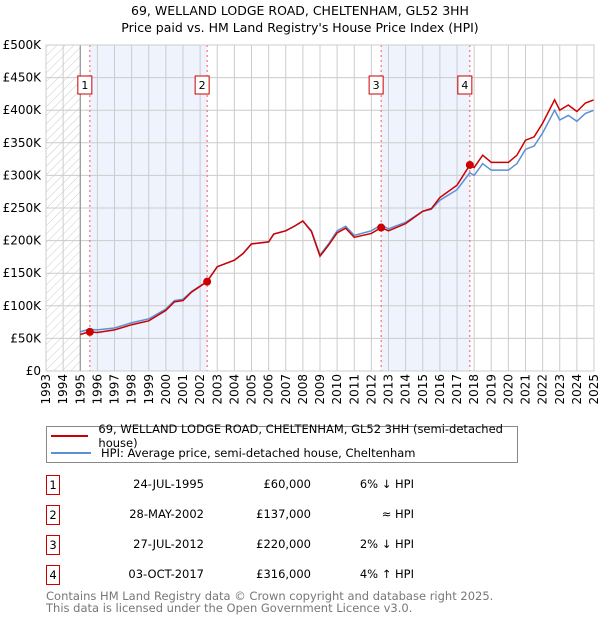  What do you see at coordinates (23, 273) in the screenshot?
I see `y-tick-label: £150K` at bounding box center [23, 273].